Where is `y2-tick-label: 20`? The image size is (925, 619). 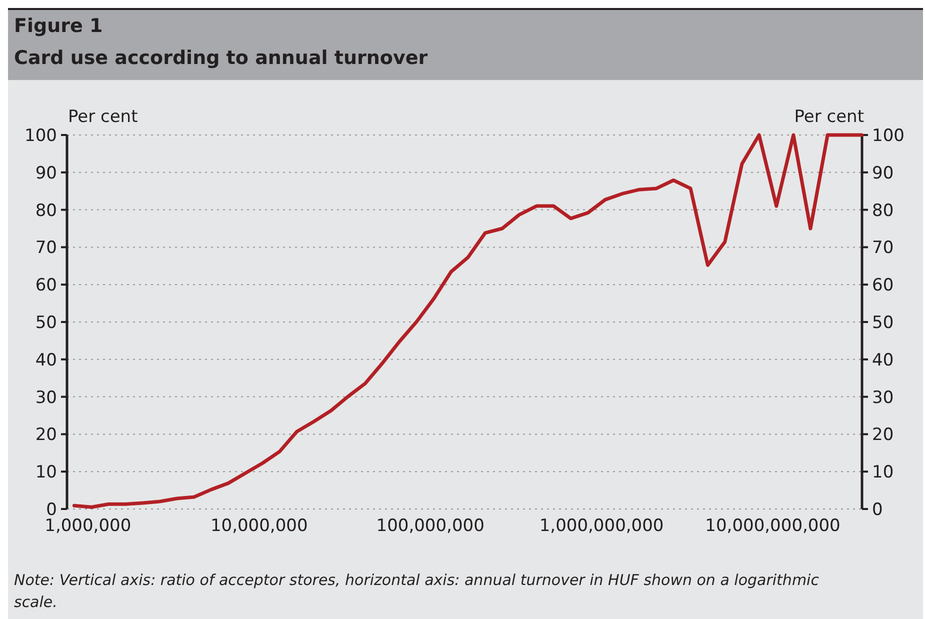 y2-tick-label: 20 is located at coordinates (883, 435).